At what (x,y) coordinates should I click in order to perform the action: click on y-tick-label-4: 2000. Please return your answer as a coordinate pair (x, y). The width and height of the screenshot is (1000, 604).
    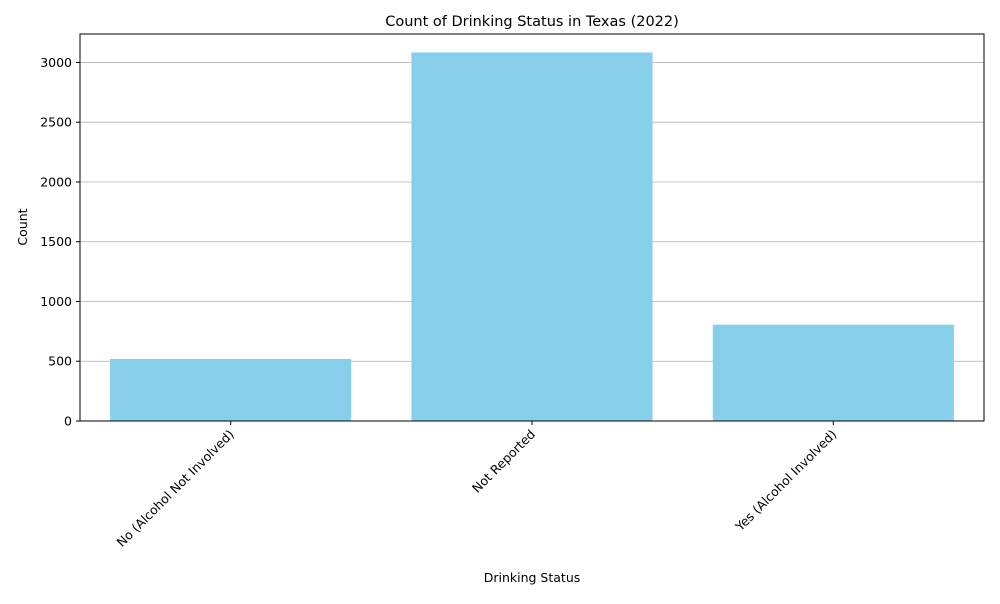
    Looking at the image, I should click on (56, 181).